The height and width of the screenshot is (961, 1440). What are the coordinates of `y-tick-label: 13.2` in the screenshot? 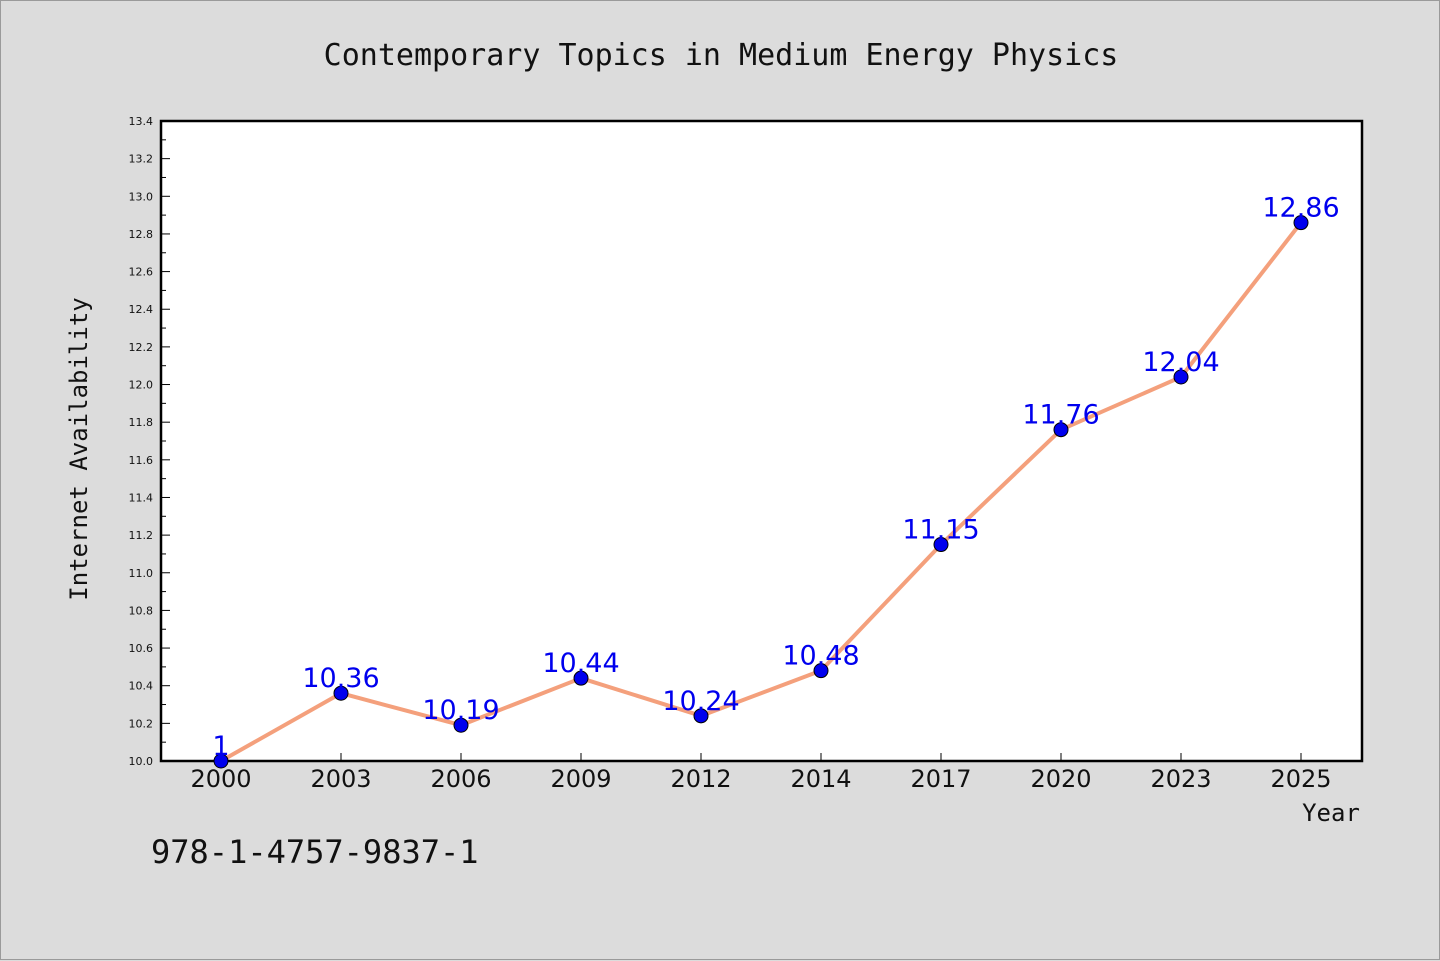 It's located at (141, 159).